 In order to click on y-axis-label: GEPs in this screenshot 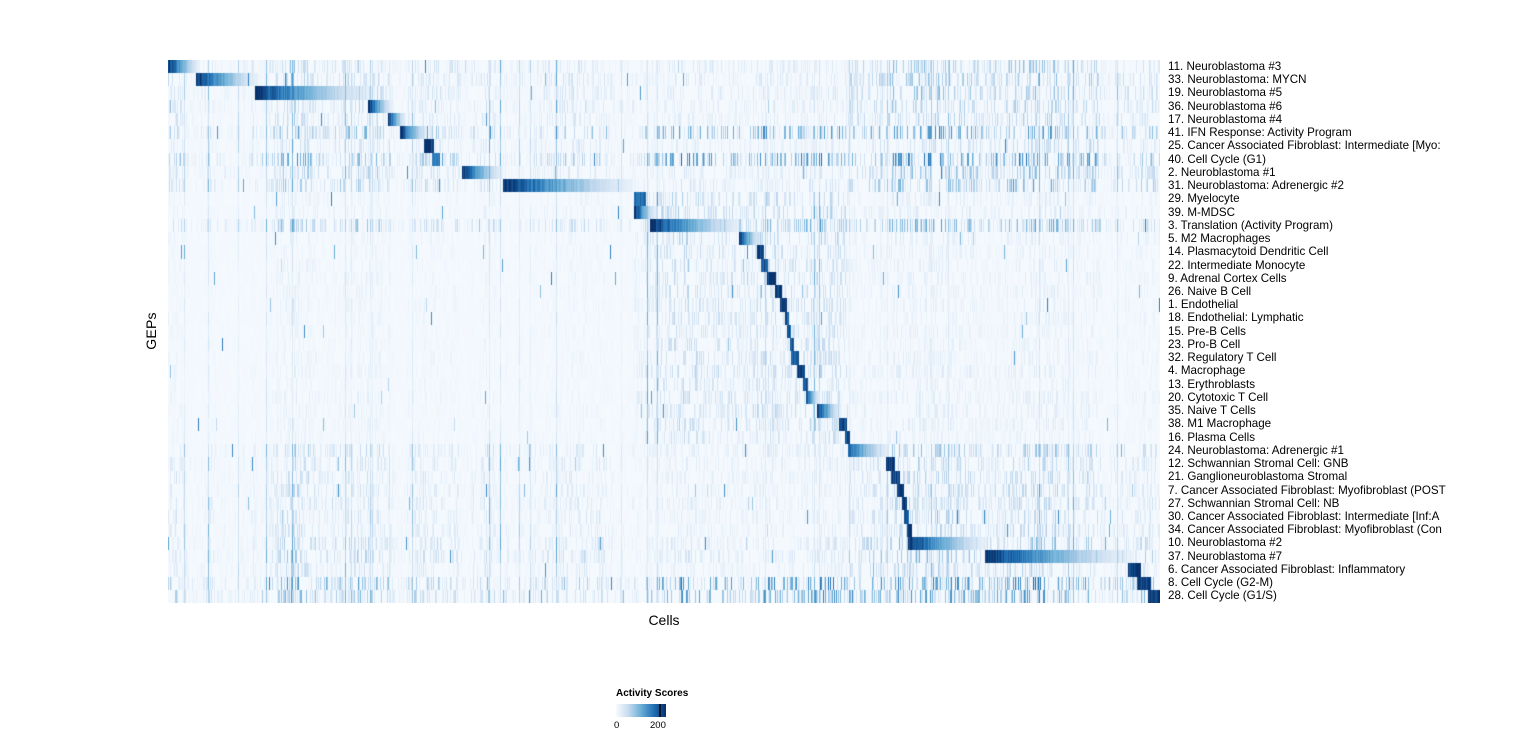, I will do `click(151, 331)`.